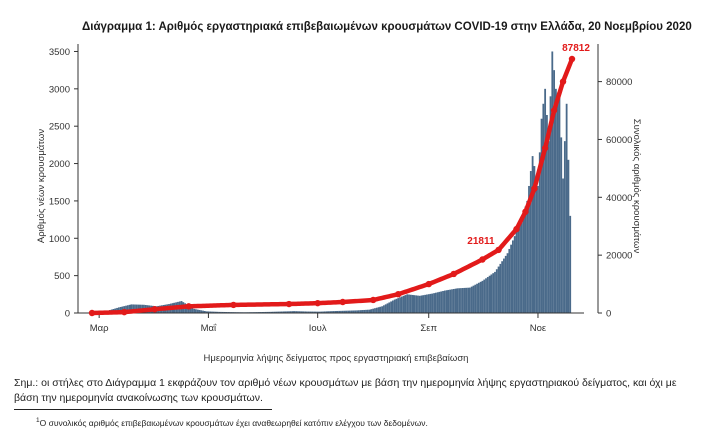 The width and height of the screenshot is (704, 446). Describe the element at coordinates (59, 52) in the screenshot. I see `y-left-tick-label: 3500` at that location.